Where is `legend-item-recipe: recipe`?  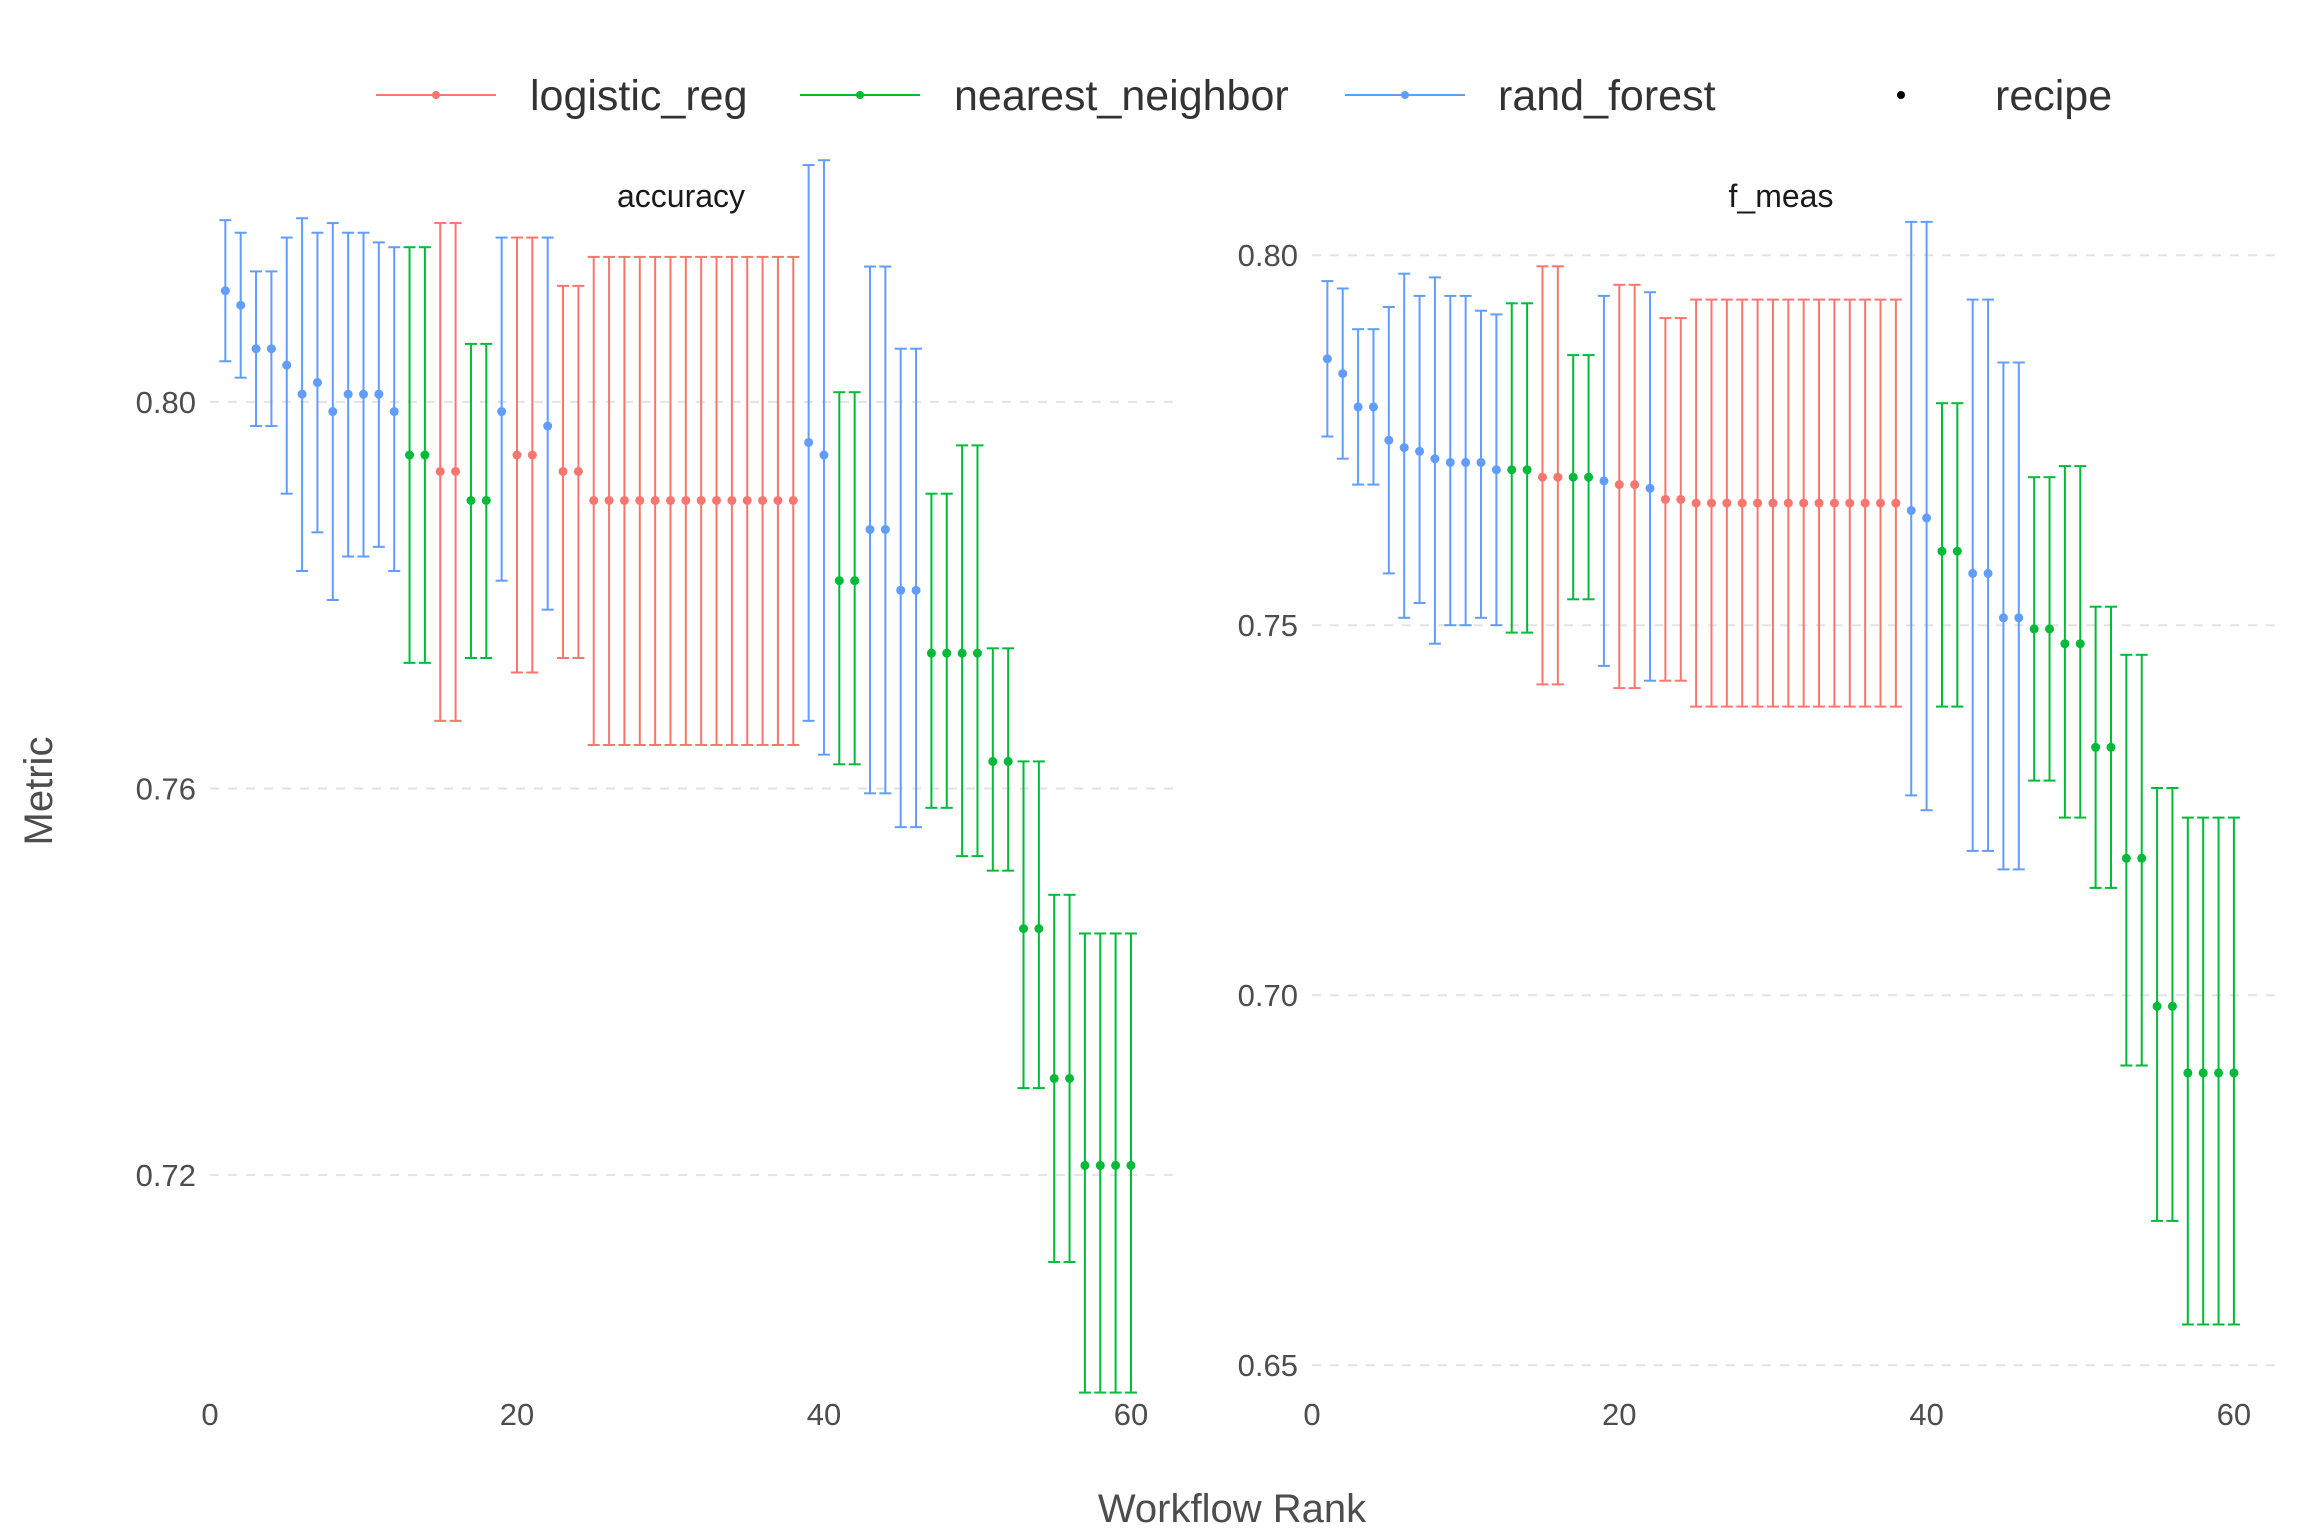 legend-item-recipe: recipe is located at coordinates (2004, 96).